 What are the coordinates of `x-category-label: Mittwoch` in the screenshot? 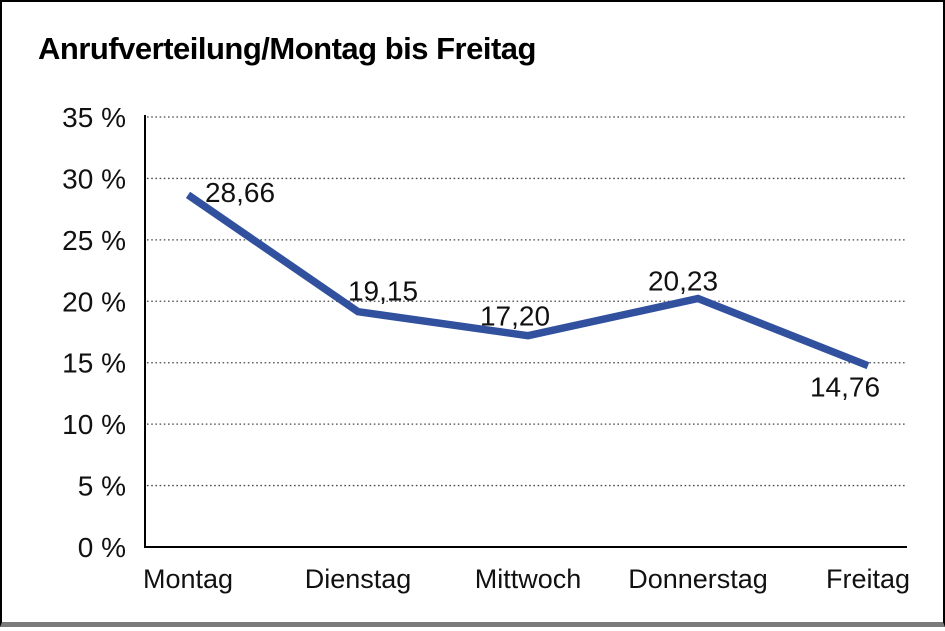 It's located at (528, 579).